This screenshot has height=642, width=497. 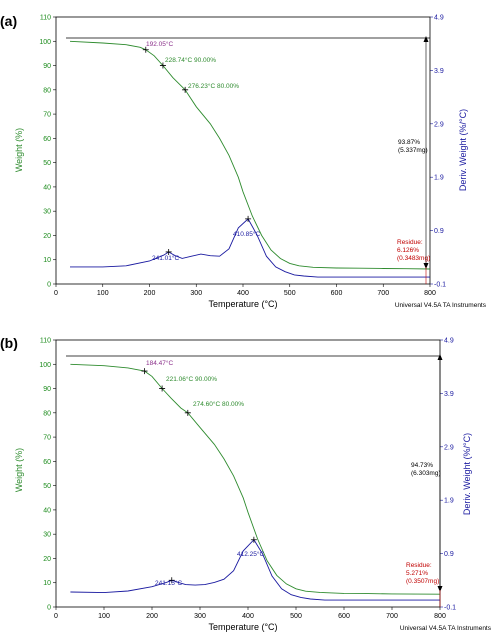 I want to click on peak2-annotation: 410.85°C, so click(x=246, y=234).